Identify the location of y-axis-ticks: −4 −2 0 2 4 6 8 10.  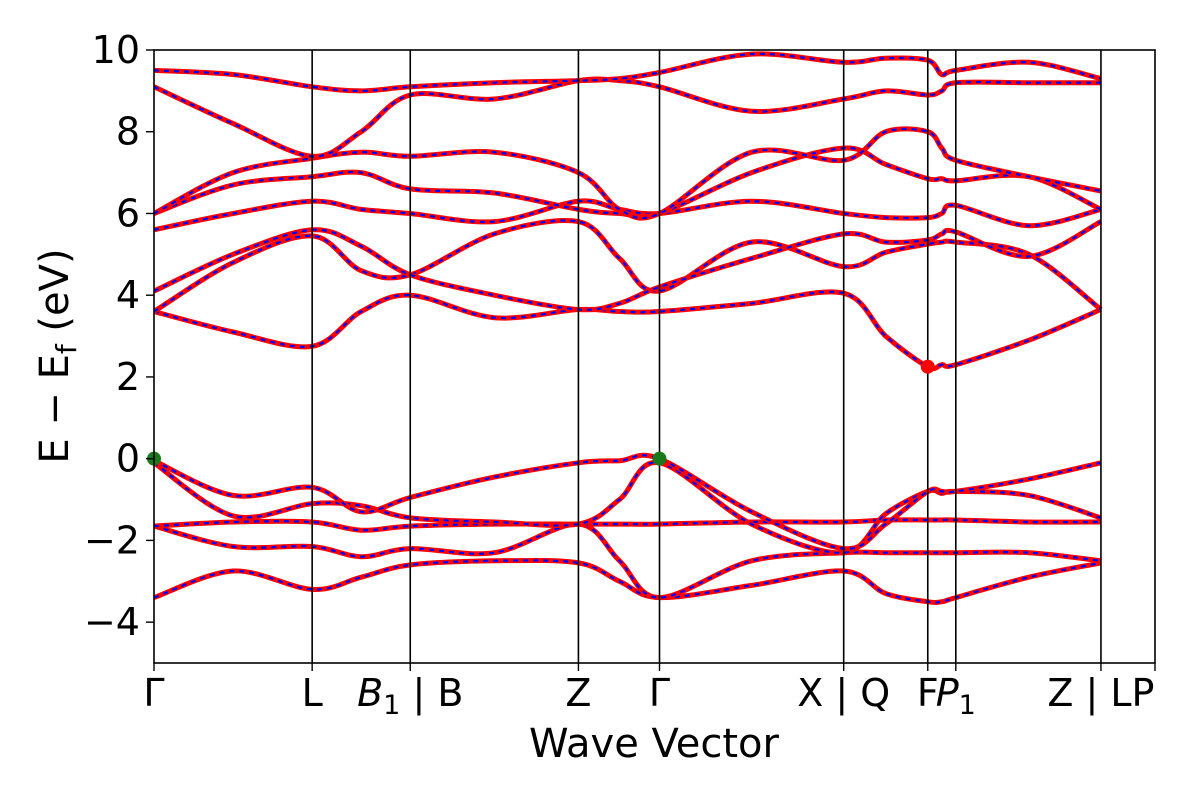
(119, 336).